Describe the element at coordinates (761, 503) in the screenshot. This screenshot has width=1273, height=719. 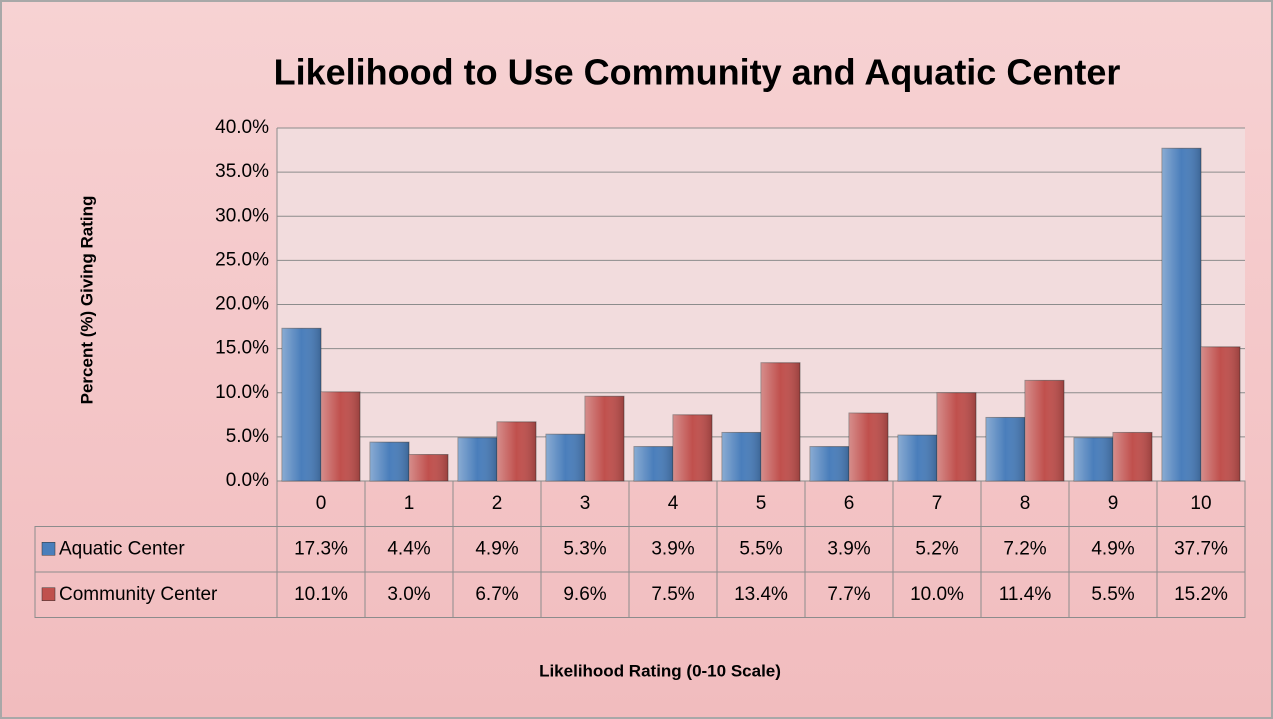
I see `x-tick-label: 5` at that location.